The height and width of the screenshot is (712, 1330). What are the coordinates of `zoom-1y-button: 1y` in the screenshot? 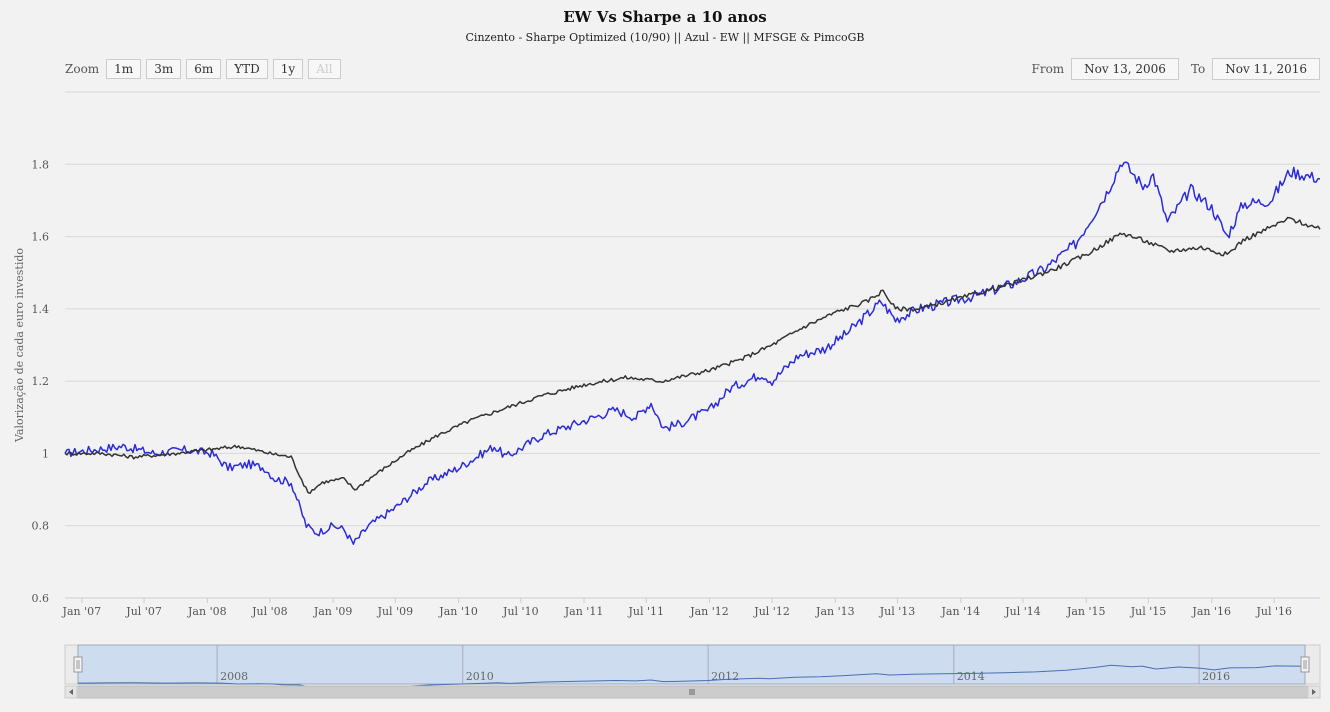 It's located at (288, 69).